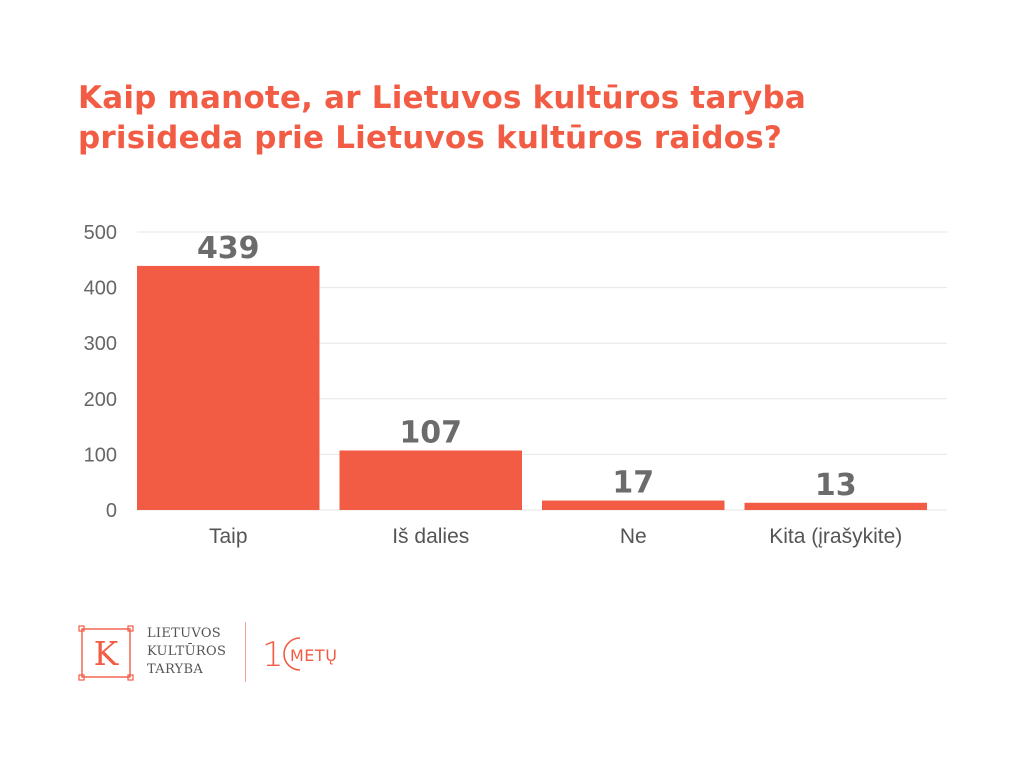 This screenshot has height=769, width=1026. What do you see at coordinates (835, 536) in the screenshot?
I see `x-tick-label: Kita (įrašykite)` at bounding box center [835, 536].